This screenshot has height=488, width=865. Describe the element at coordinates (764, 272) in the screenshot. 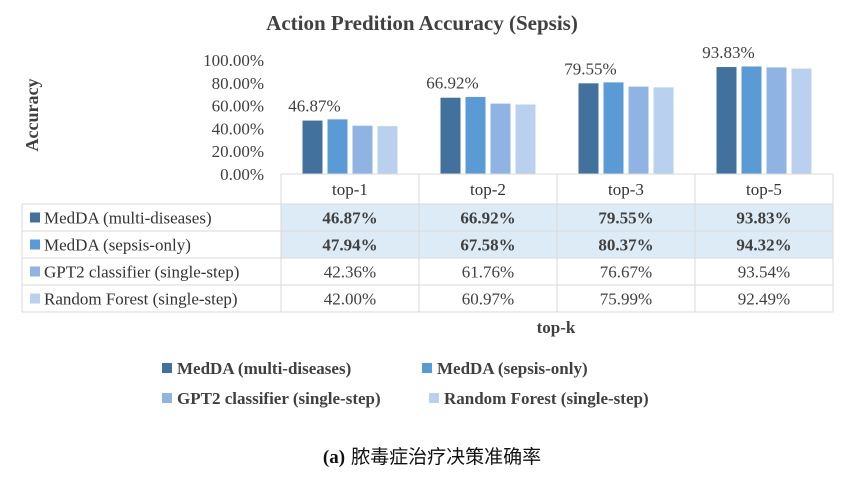

I see `table-cell-top-5: 93.54%` at that location.